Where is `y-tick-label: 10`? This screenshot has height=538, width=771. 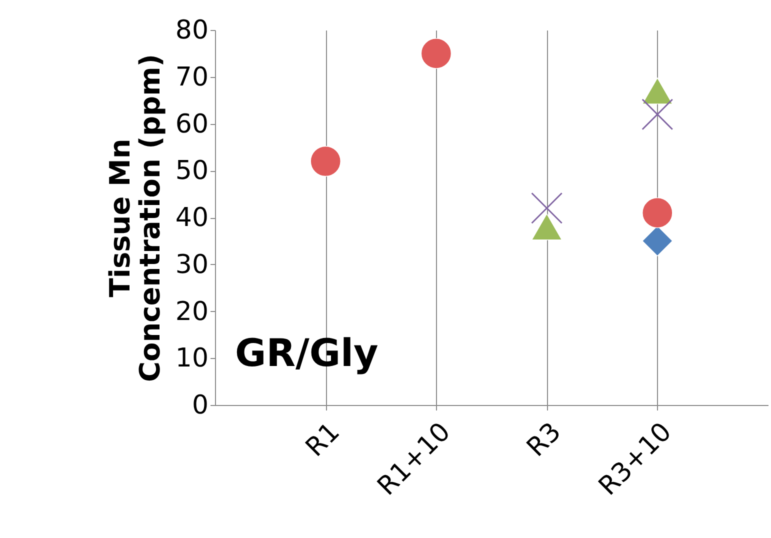 y-tick-label: 10 is located at coordinates (191, 359).